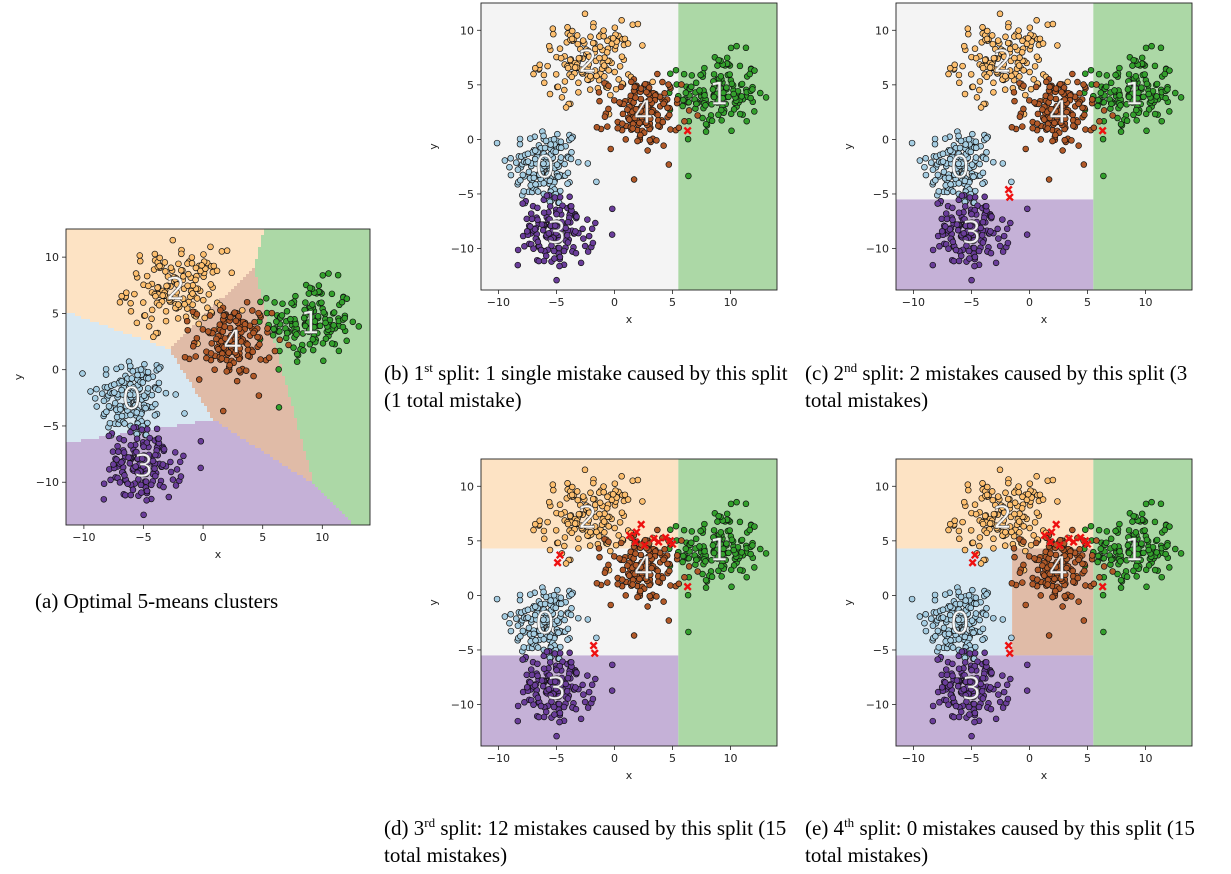 The image size is (1231, 874). Describe the element at coordinates (877, 705) in the screenshot. I see `y-tick-label: −10` at that location.